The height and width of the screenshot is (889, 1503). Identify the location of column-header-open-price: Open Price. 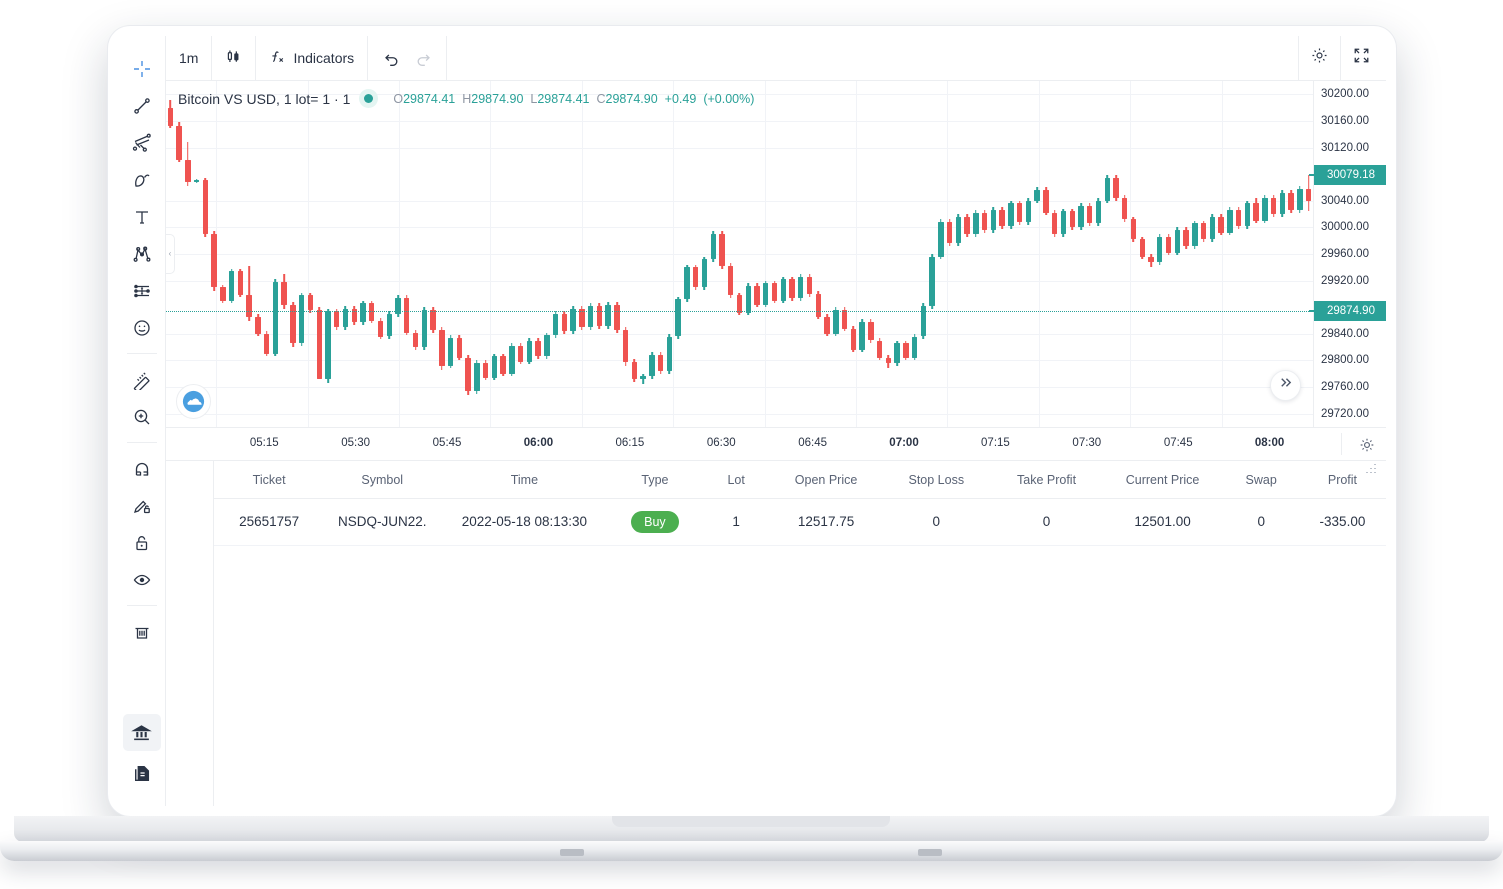
(826, 479).